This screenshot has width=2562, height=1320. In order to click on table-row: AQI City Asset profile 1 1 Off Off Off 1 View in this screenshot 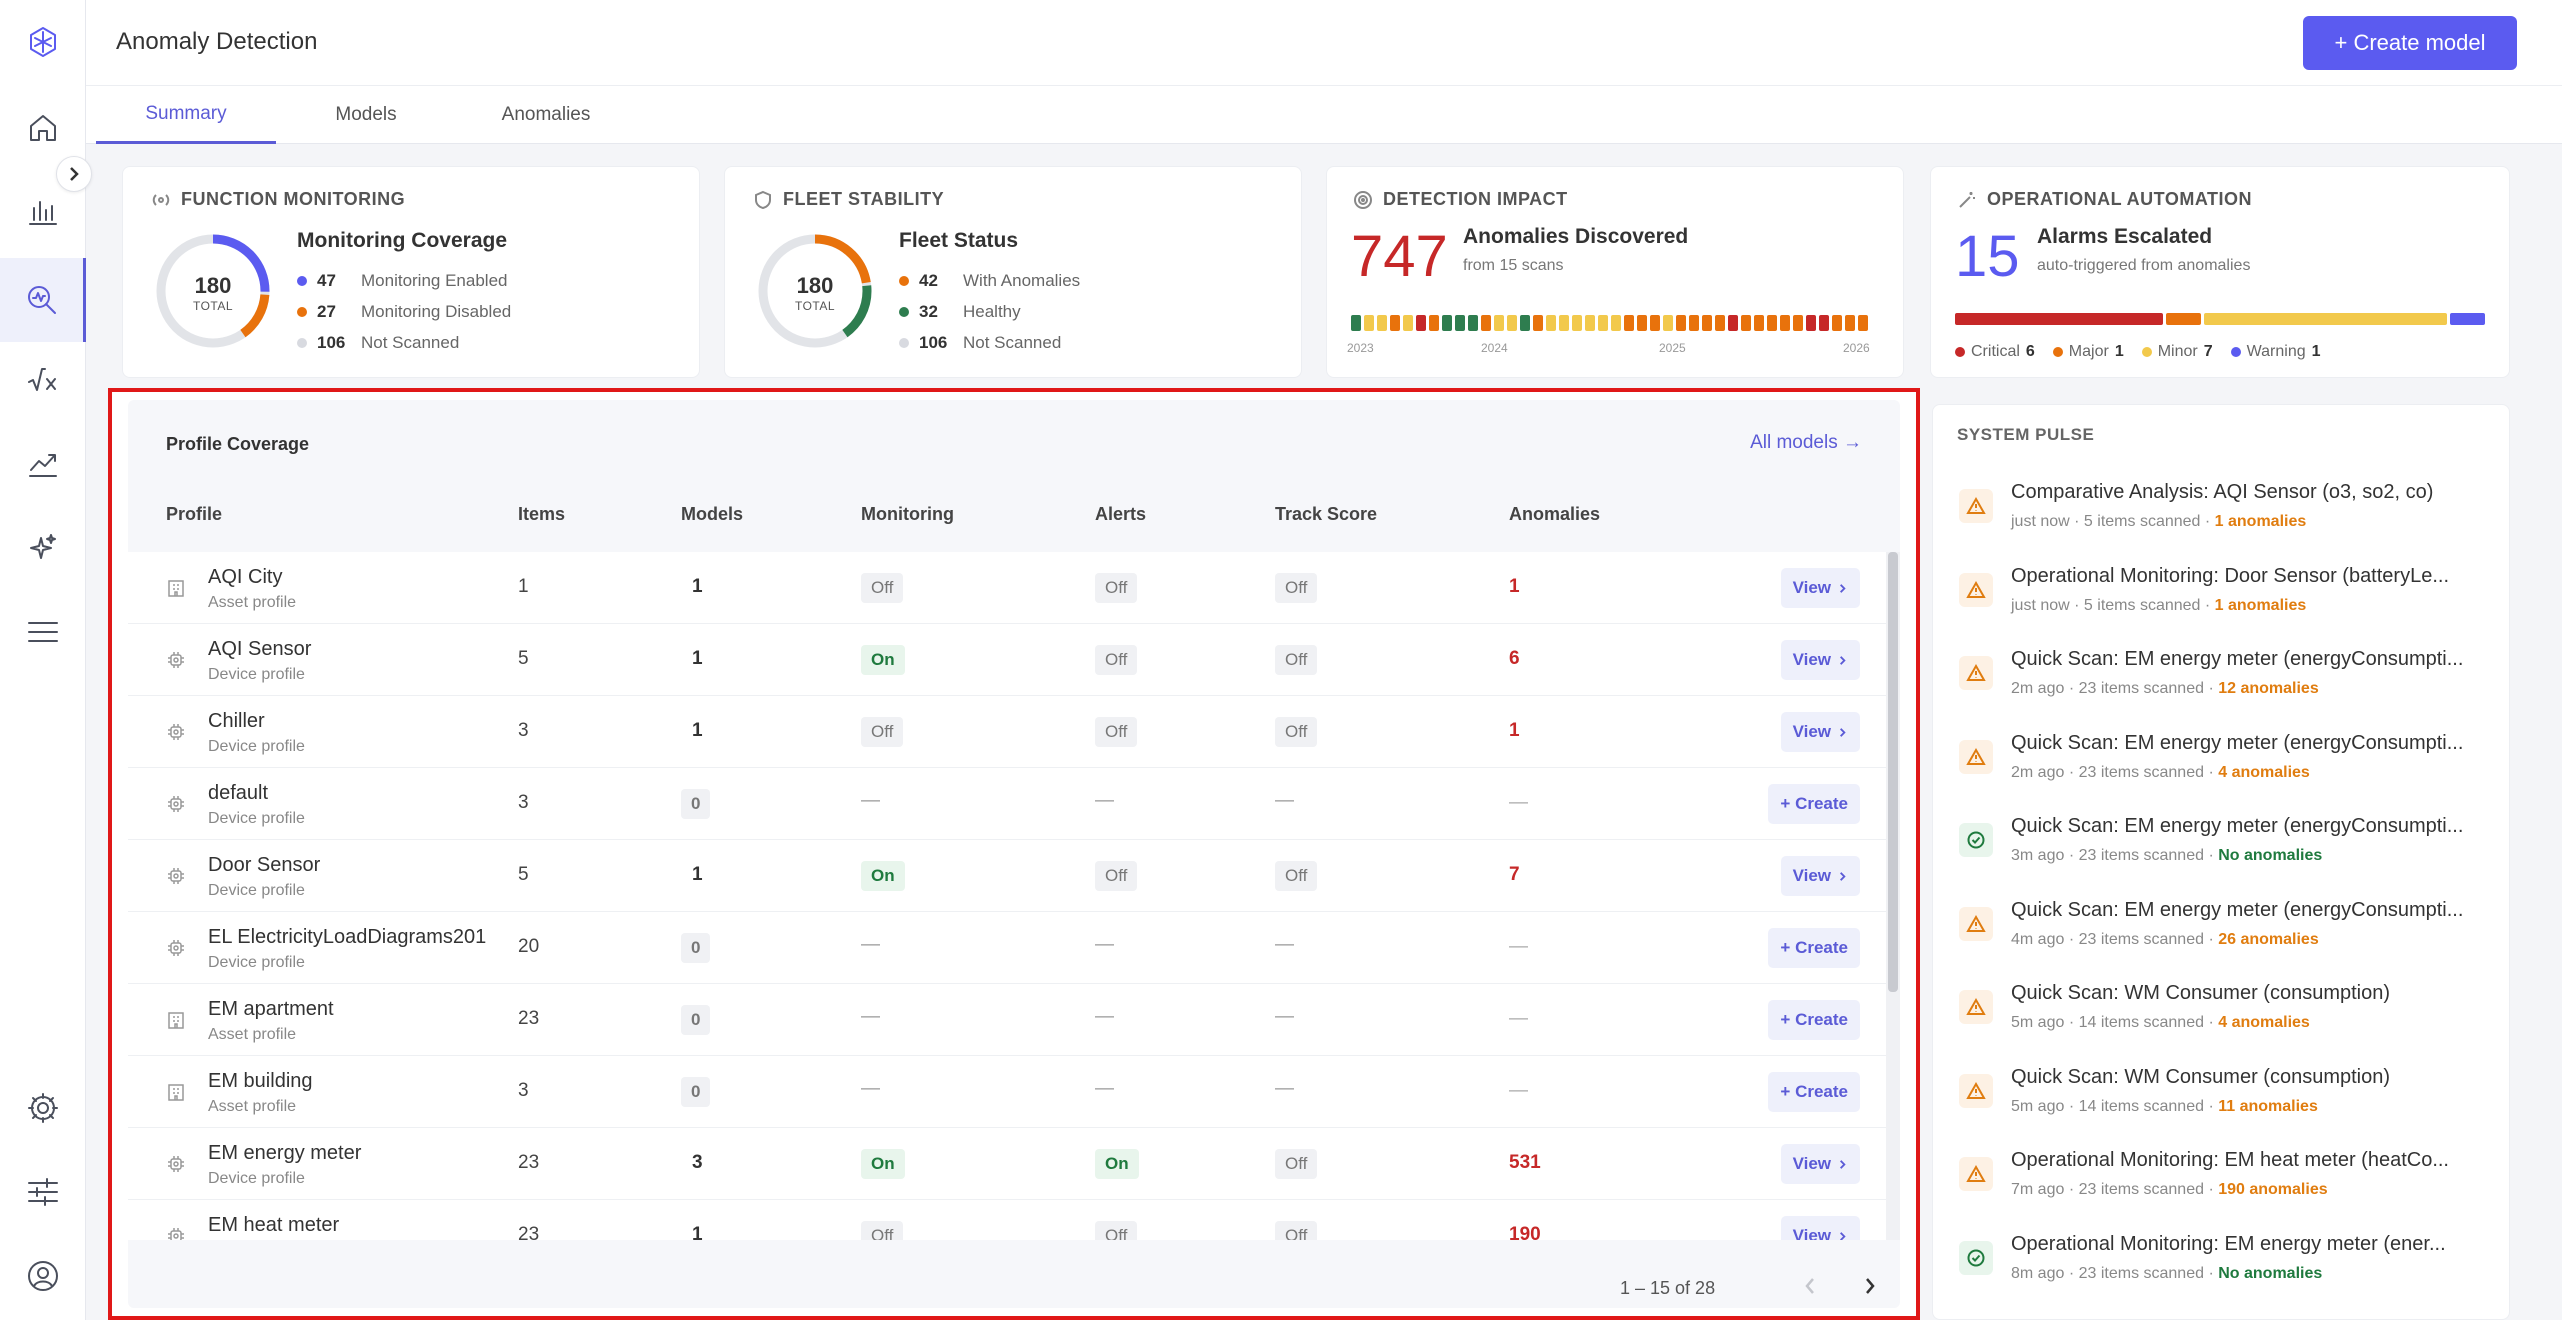, I will do `click(1013, 588)`.